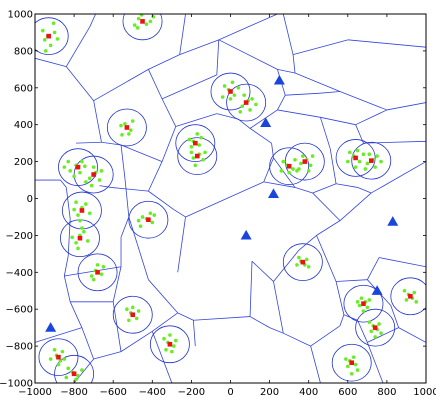 The width and height of the screenshot is (436, 404). Describe the element at coordinates (30, 199) in the screenshot. I see `y-tick-label: 0` at that location.